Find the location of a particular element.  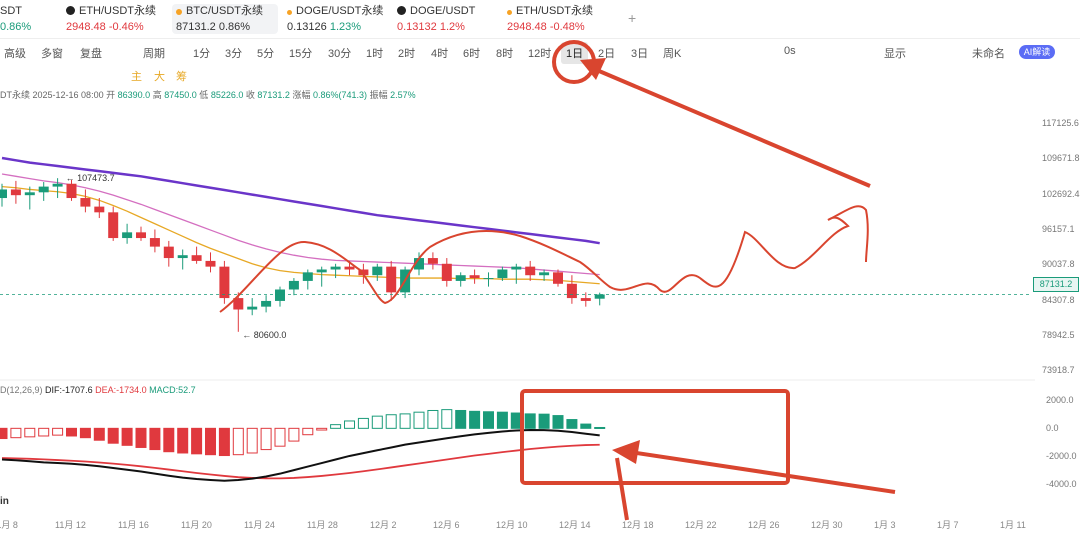

period-15m: 15分 is located at coordinates (301, 54).